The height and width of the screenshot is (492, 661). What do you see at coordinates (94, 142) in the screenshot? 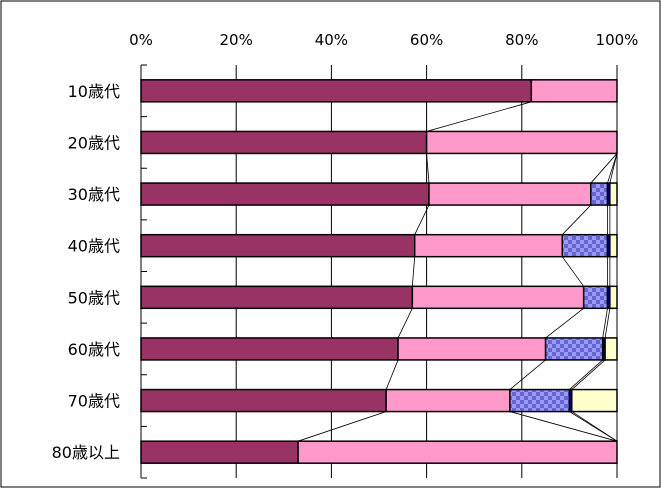
I see `category-label: 20歳代` at bounding box center [94, 142].